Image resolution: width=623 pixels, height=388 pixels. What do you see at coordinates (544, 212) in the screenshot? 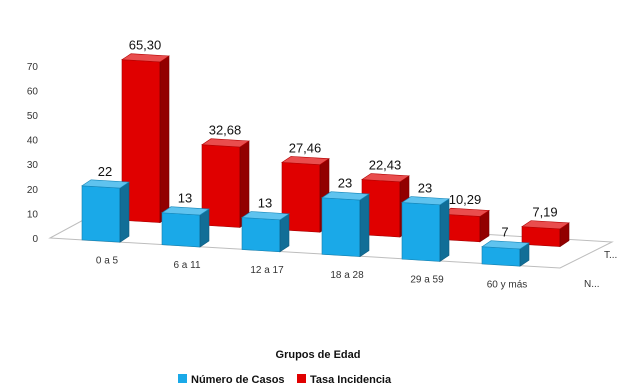
I see `data-label-tasa-incidencia-60-y-mas: 7,19` at bounding box center [544, 212].